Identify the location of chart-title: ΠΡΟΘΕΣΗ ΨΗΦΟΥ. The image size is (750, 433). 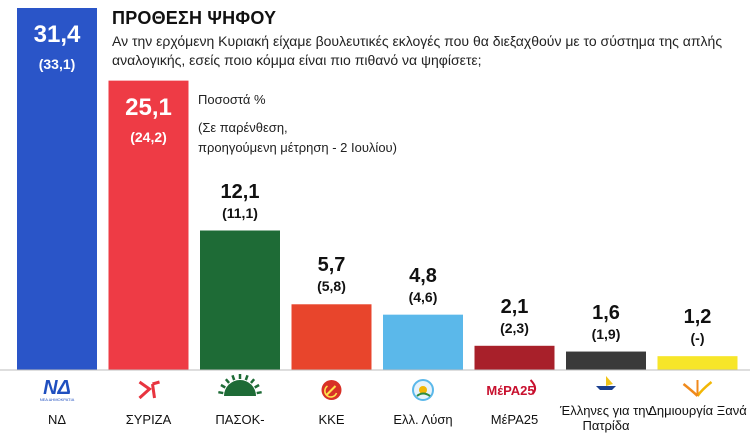
(194, 18).